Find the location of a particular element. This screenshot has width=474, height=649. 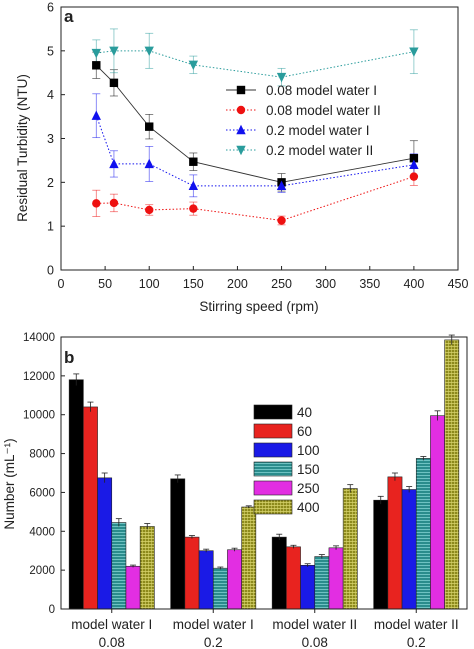

panel-a-y-tick-label: 2 is located at coordinates (50, 183).